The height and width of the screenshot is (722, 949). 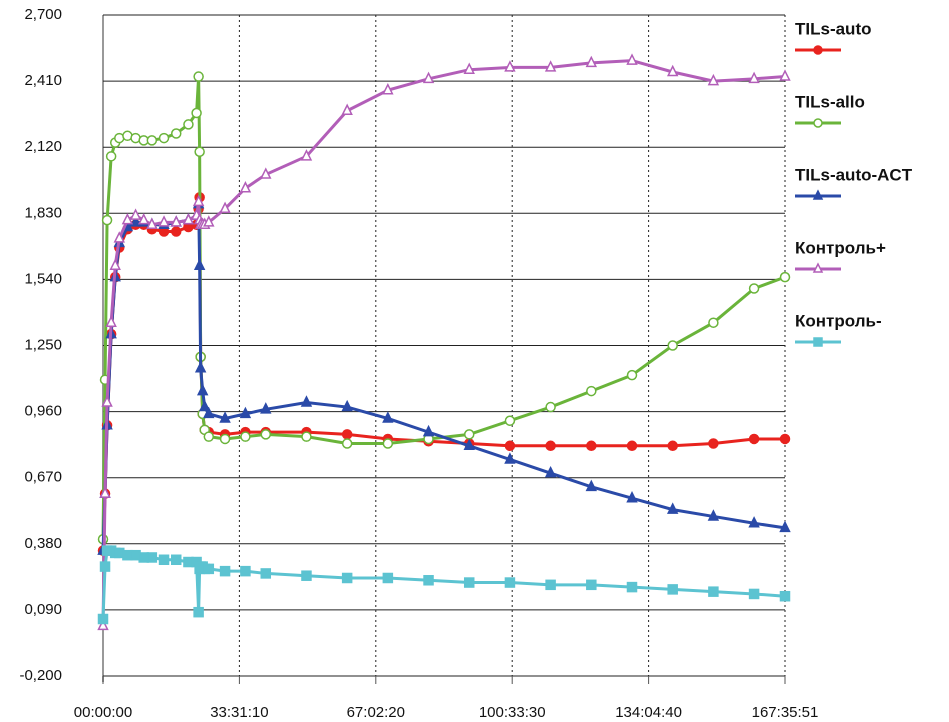 What do you see at coordinates (43, 411) in the screenshot?
I see `y-tick-label: 0,960` at bounding box center [43, 411].